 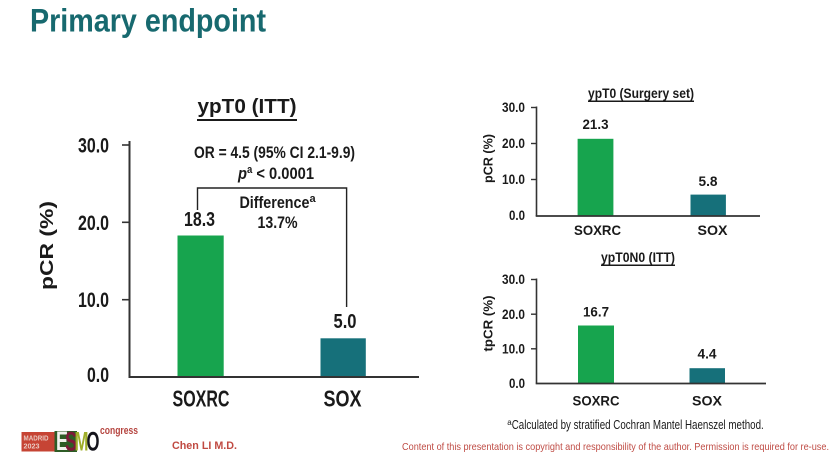 What do you see at coordinates (707, 354) in the screenshot?
I see `svg-text: 4.4` at bounding box center [707, 354].